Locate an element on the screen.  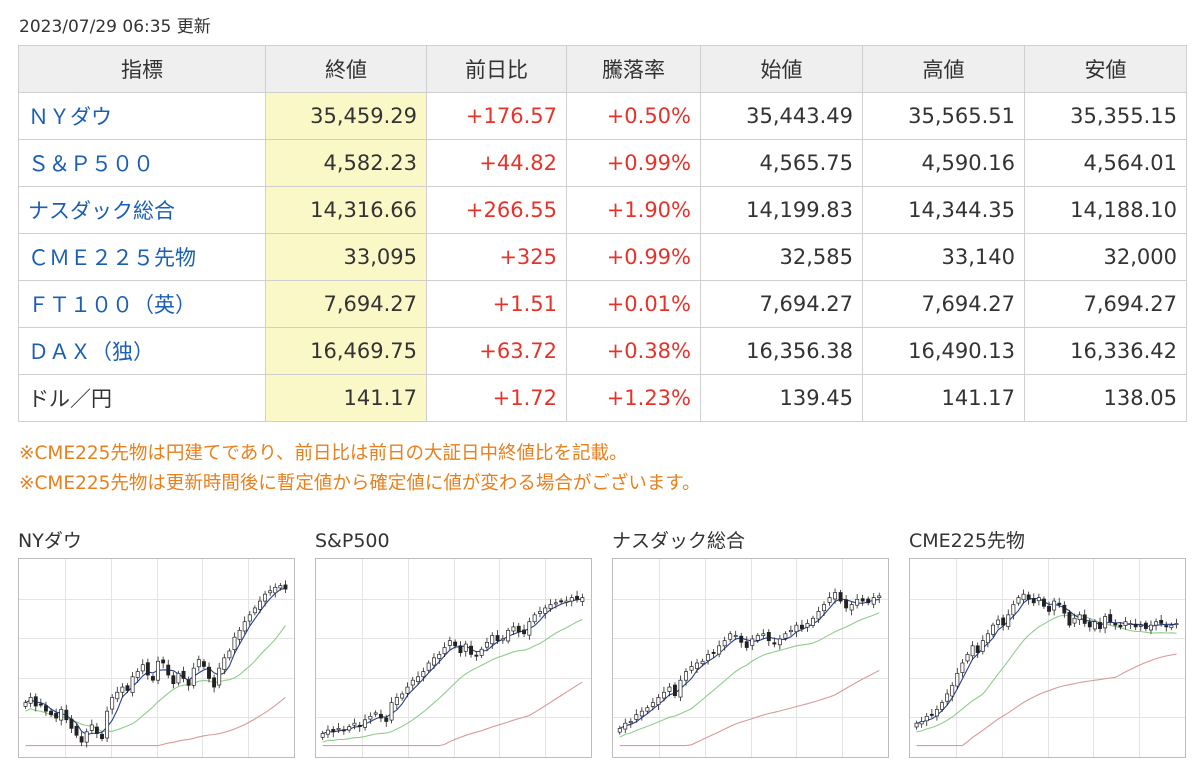
change-value: +176.57 is located at coordinates (496, 116).